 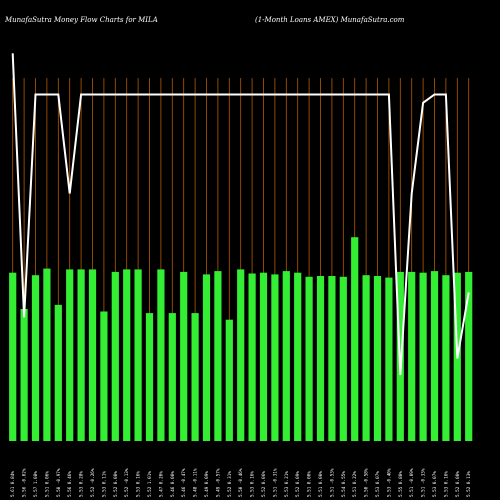 I want to click on x-tick-label: 5.52 0.31%, so click(x=230, y=484).